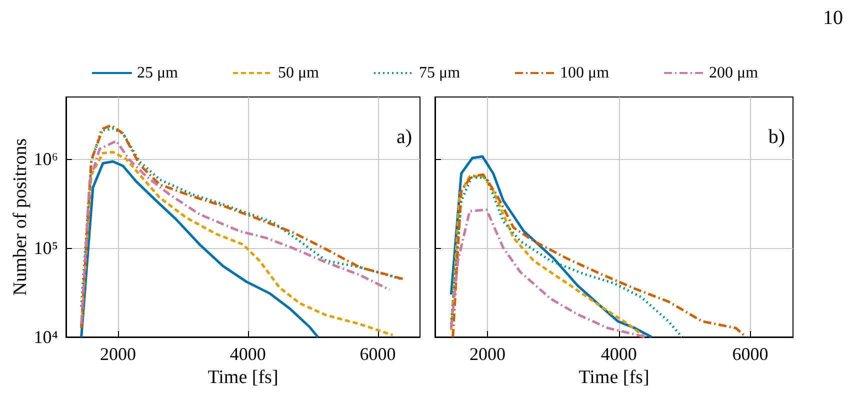 Image resolution: width=849 pixels, height=399 pixels. What do you see at coordinates (439, 73) in the screenshot?
I see `legend-label: 75 μm` at bounding box center [439, 73].